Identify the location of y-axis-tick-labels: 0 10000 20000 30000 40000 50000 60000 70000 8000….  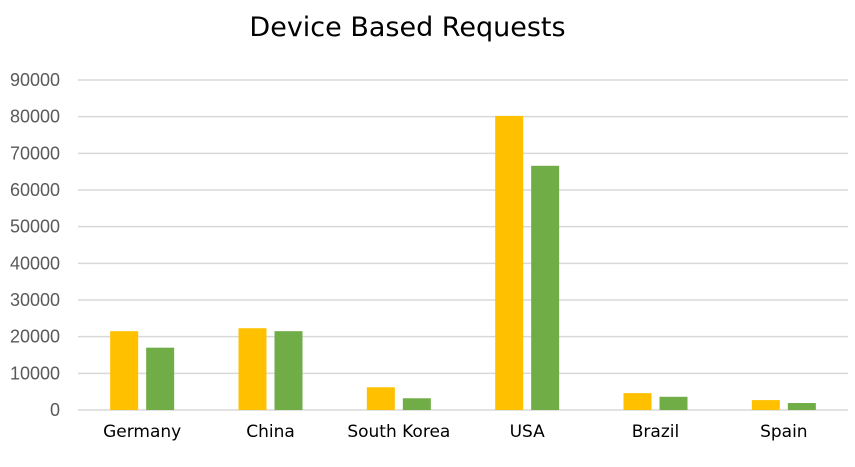
(35, 245).